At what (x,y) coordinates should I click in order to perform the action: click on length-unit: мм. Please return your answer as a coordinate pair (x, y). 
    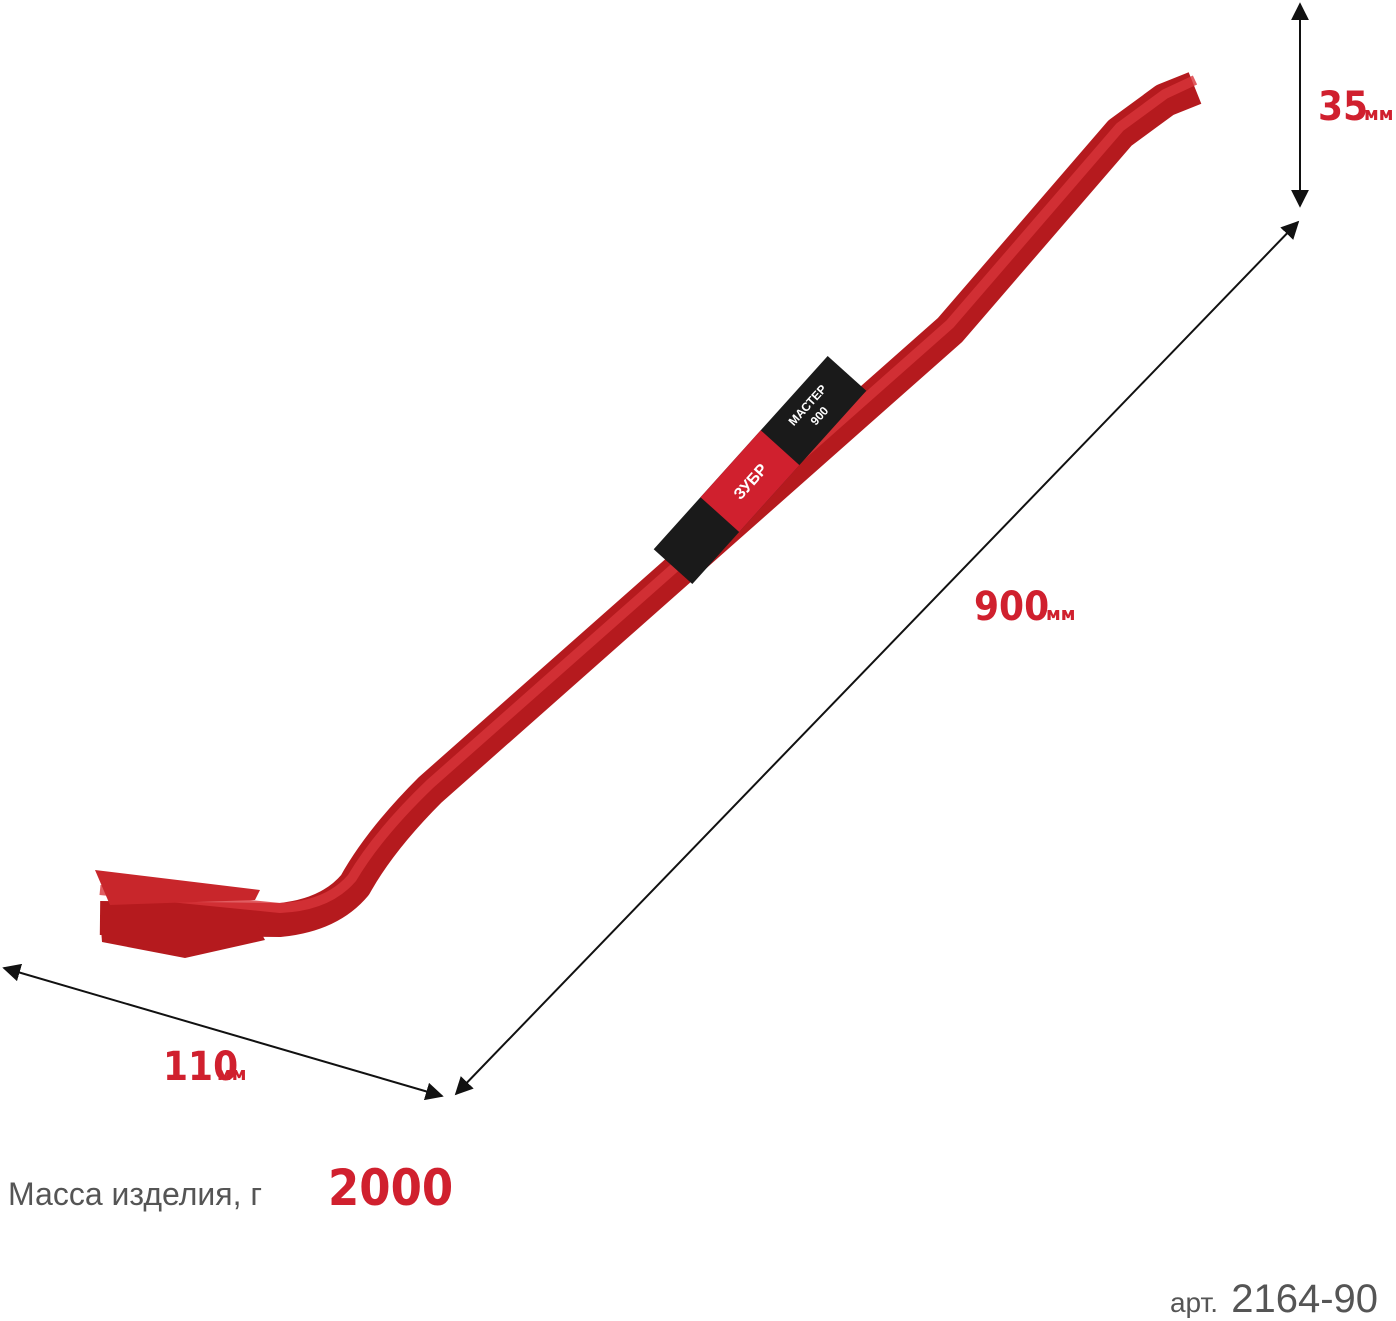
    Looking at the image, I should click on (1060, 614).